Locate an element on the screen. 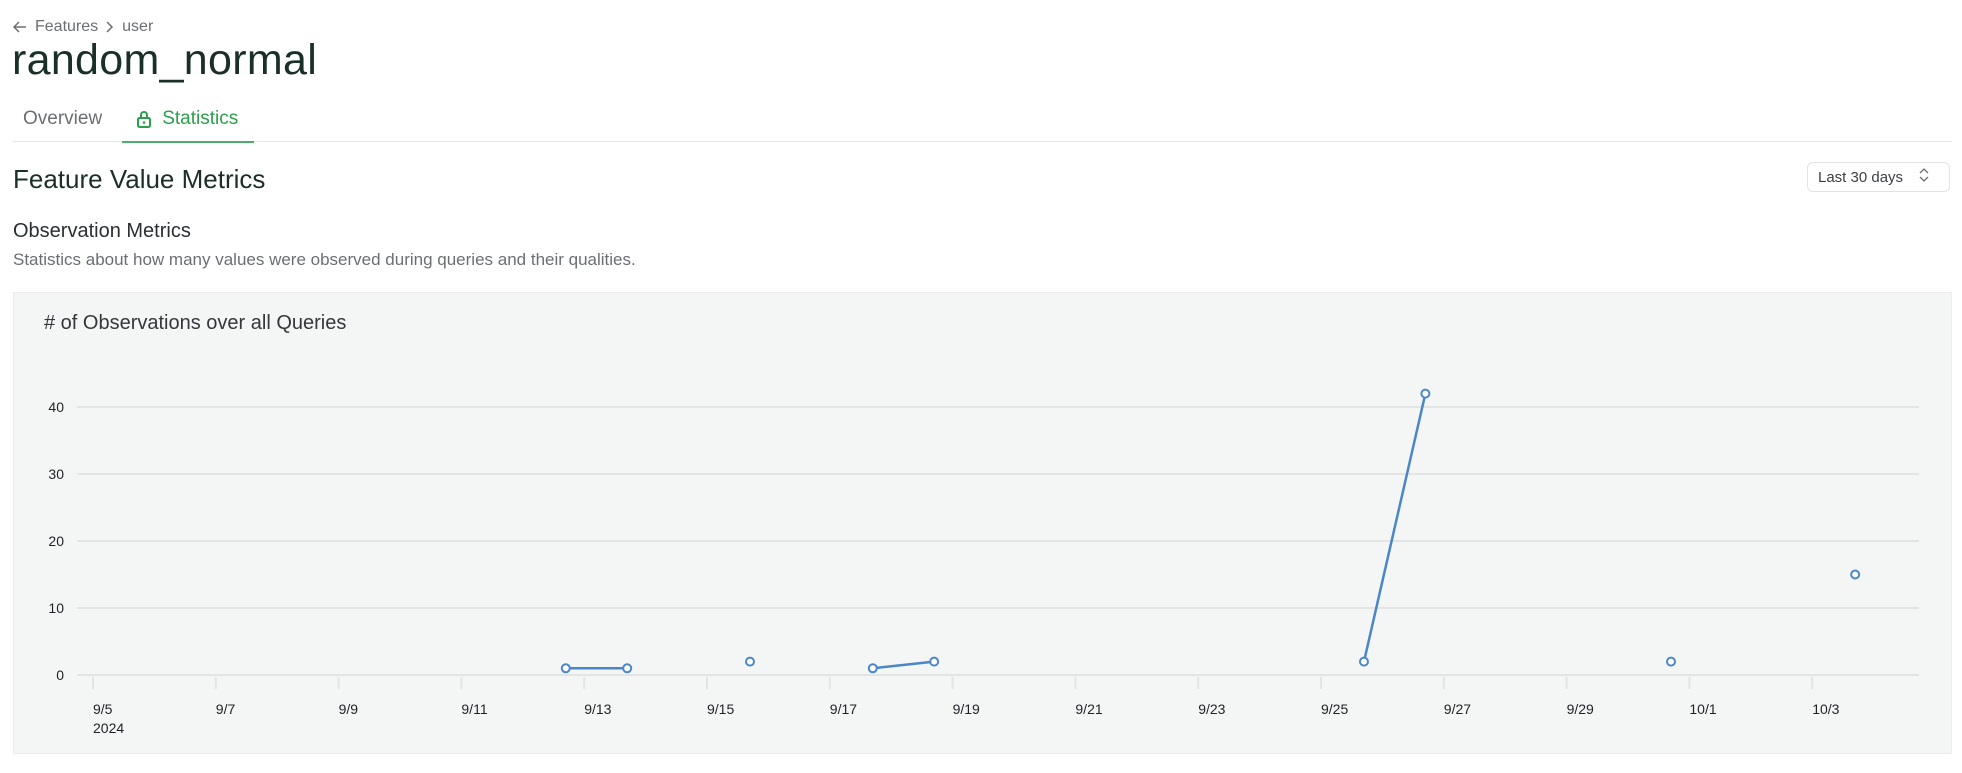  date-range-select: Last 30 days is located at coordinates (1878, 177).